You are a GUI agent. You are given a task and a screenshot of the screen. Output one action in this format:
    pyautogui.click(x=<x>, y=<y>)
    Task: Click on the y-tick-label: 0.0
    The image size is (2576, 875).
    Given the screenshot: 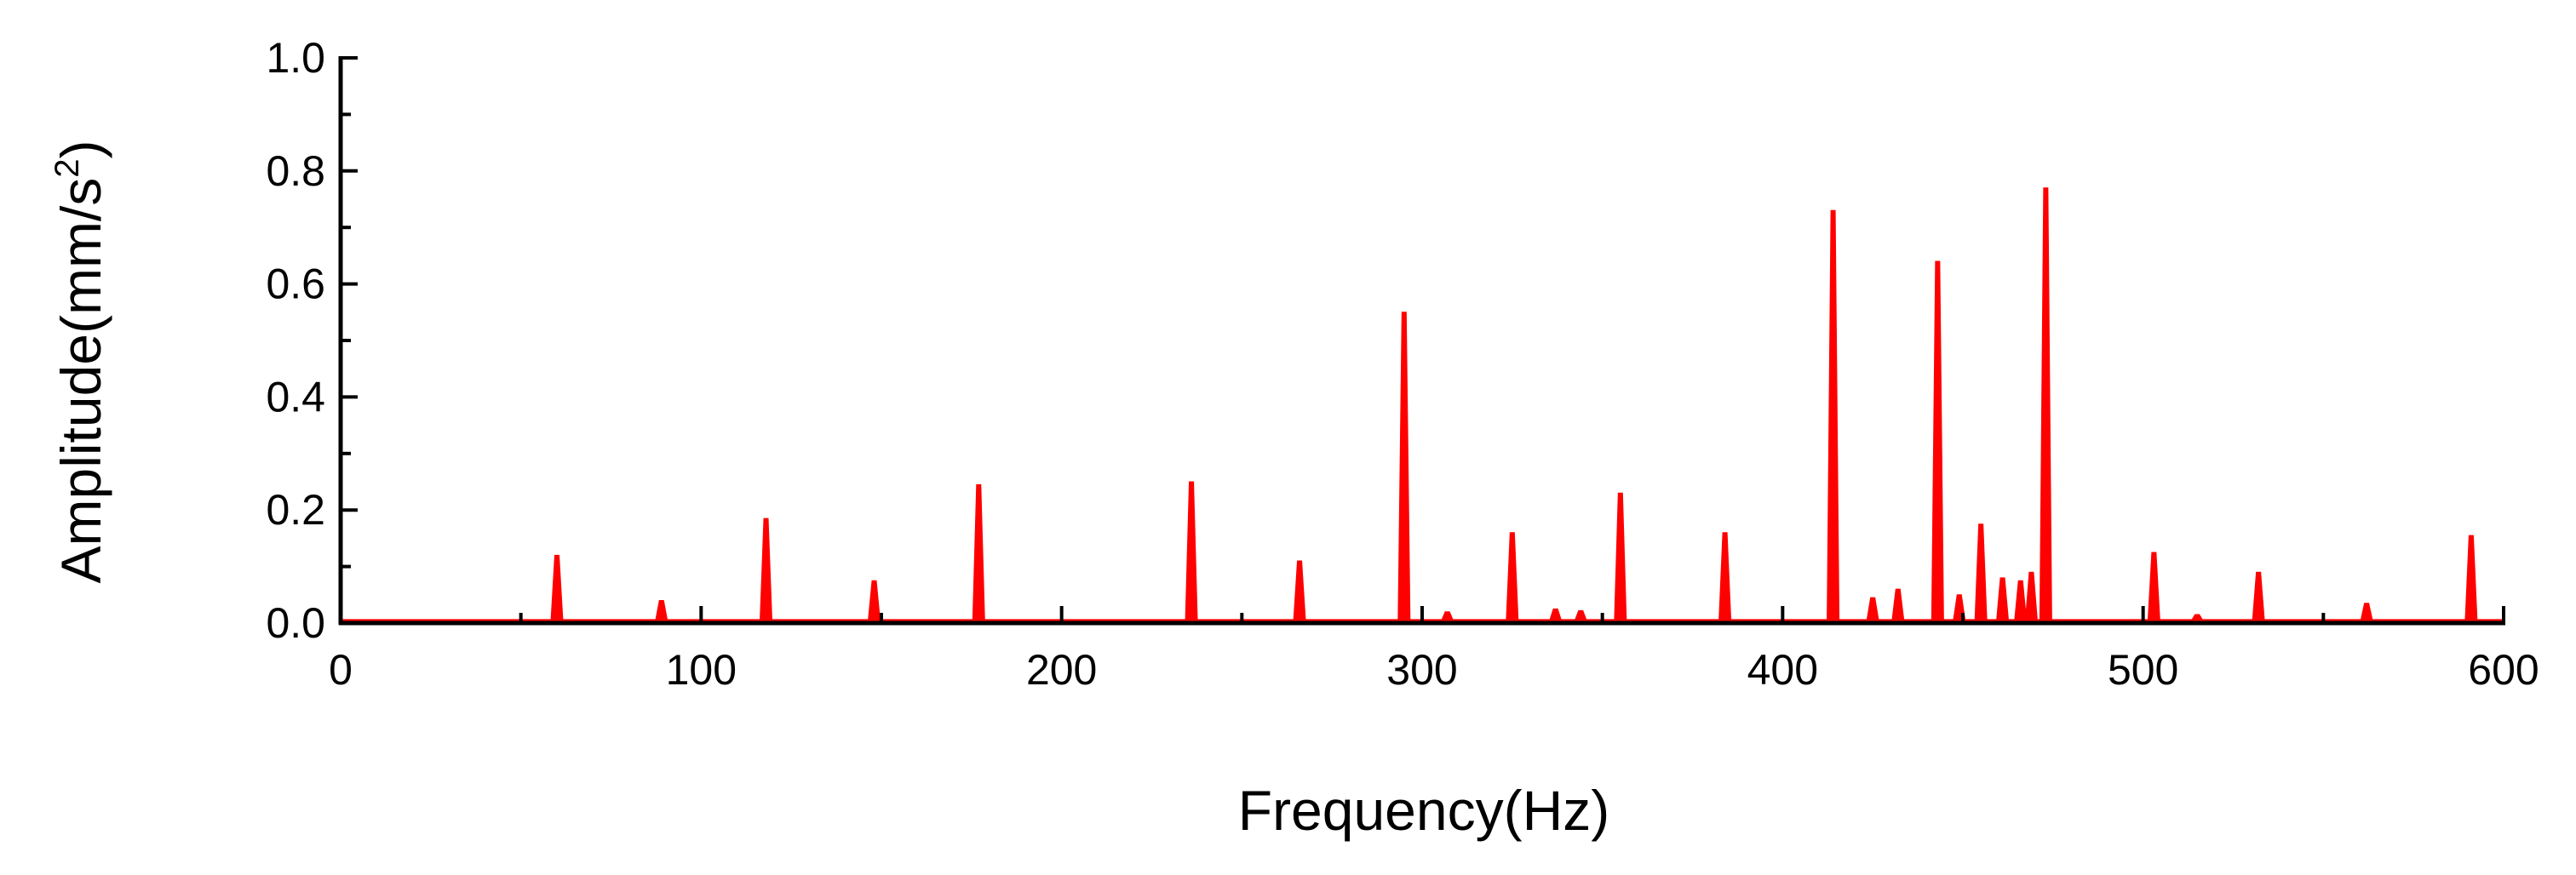 What is the action you would take?
    pyautogui.click(x=295, y=623)
    